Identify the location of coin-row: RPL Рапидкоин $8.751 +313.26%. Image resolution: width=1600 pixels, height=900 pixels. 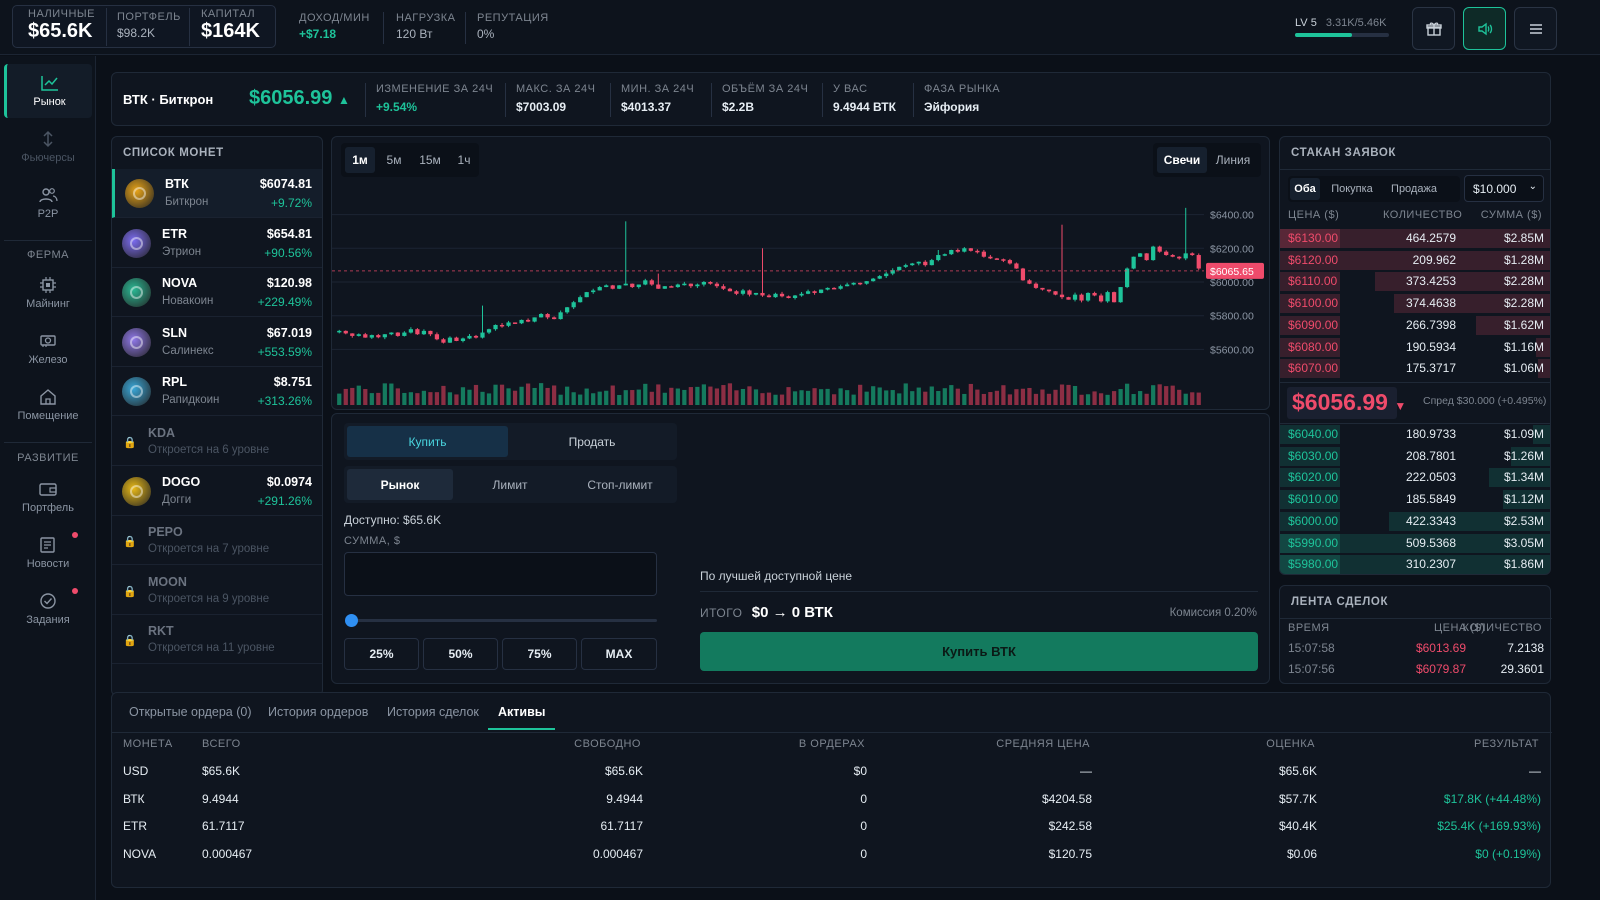
(217, 392).